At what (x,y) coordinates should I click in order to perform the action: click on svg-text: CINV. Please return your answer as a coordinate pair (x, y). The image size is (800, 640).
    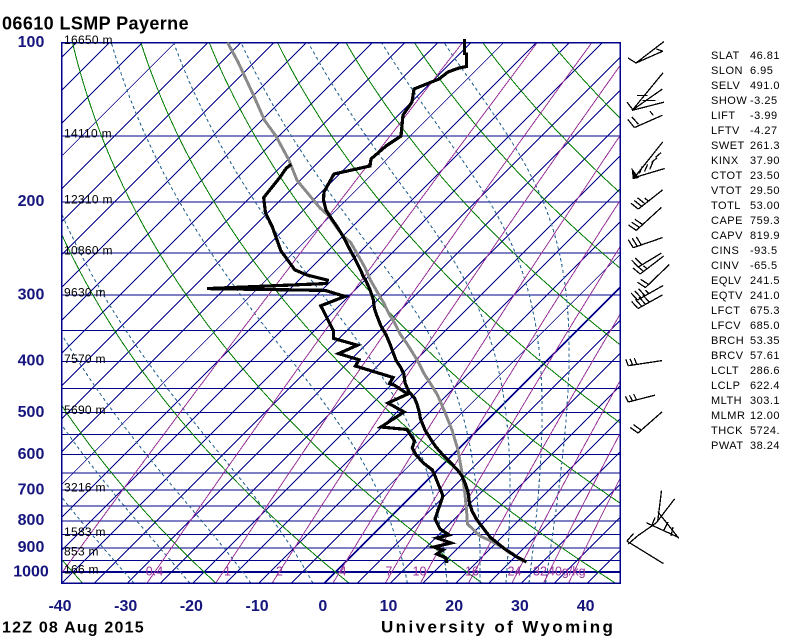
    Looking at the image, I should click on (725, 266).